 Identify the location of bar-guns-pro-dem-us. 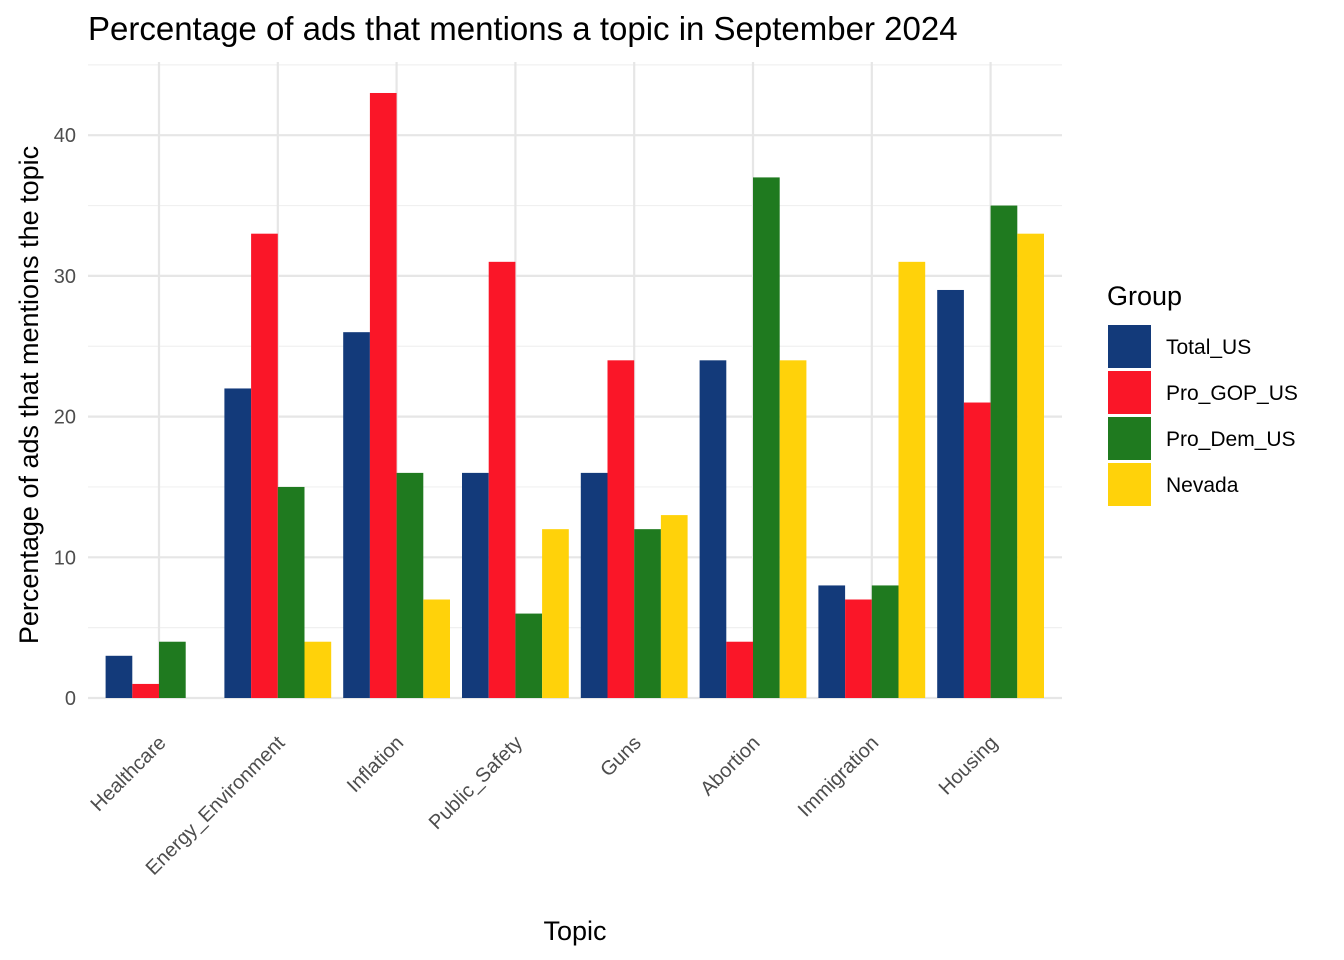
(647, 613).